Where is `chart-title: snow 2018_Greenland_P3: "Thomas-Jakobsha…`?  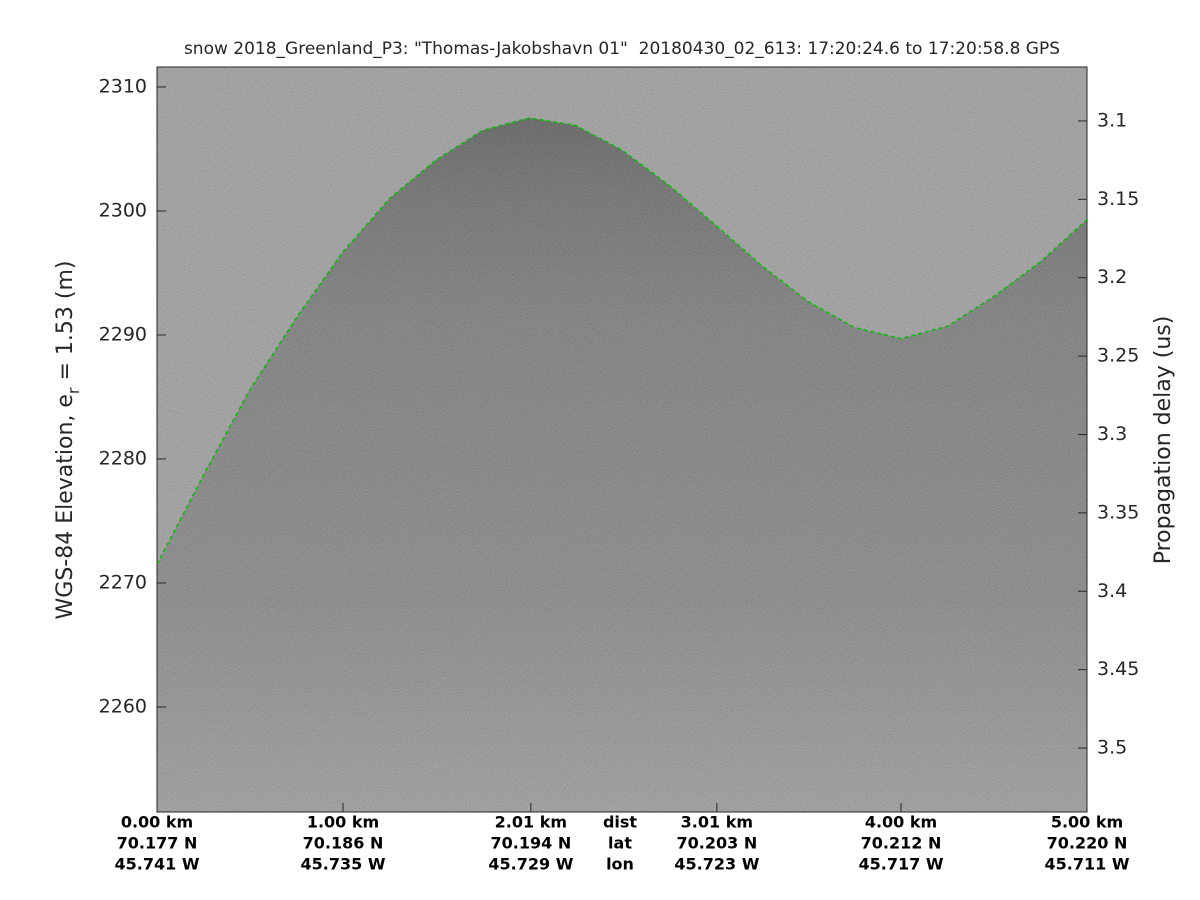
chart-title: snow 2018_Greenland_P3: "Thomas-Jakobsha… is located at coordinates (622, 49).